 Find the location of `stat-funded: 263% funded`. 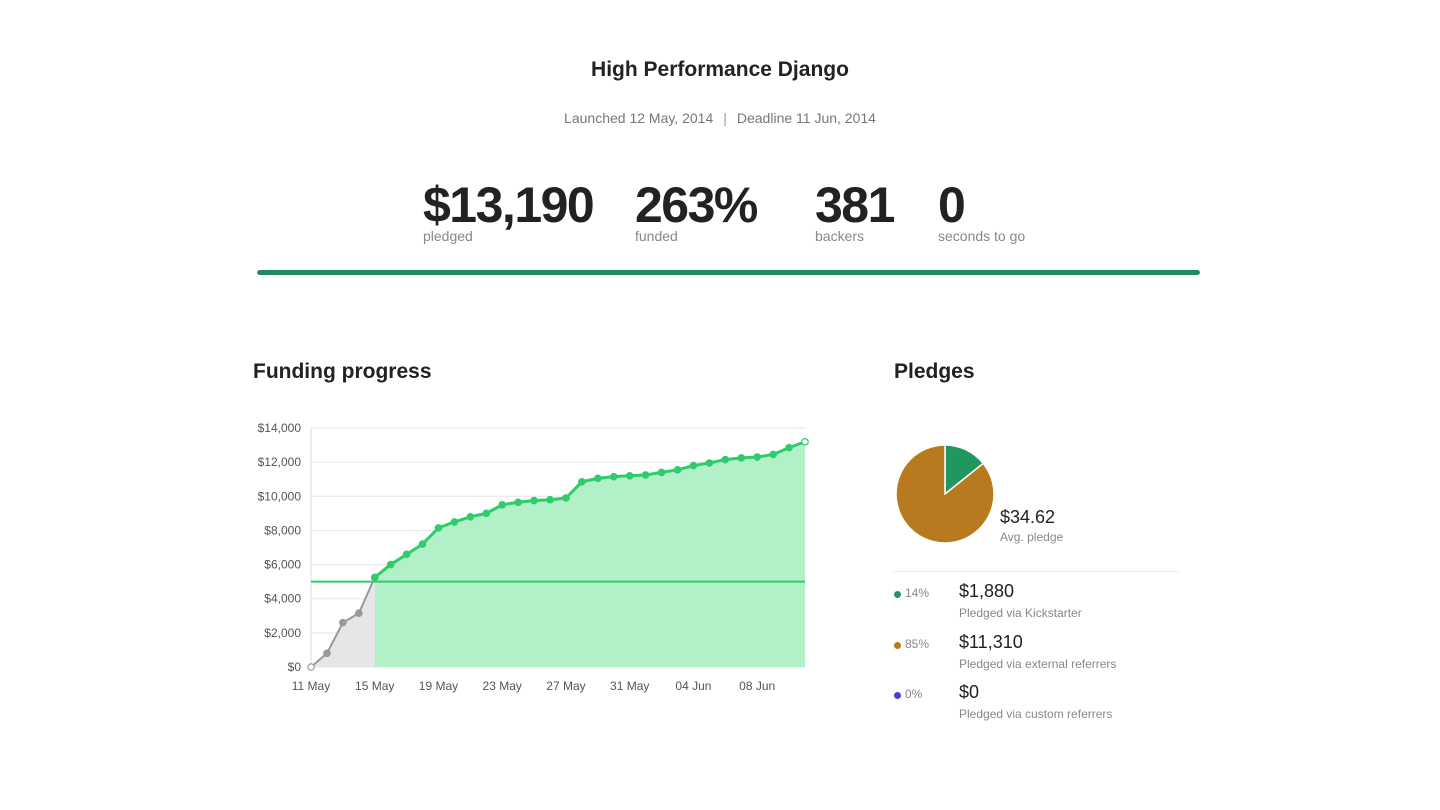

stat-funded: 263% funded is located at coordinates (696, 210).